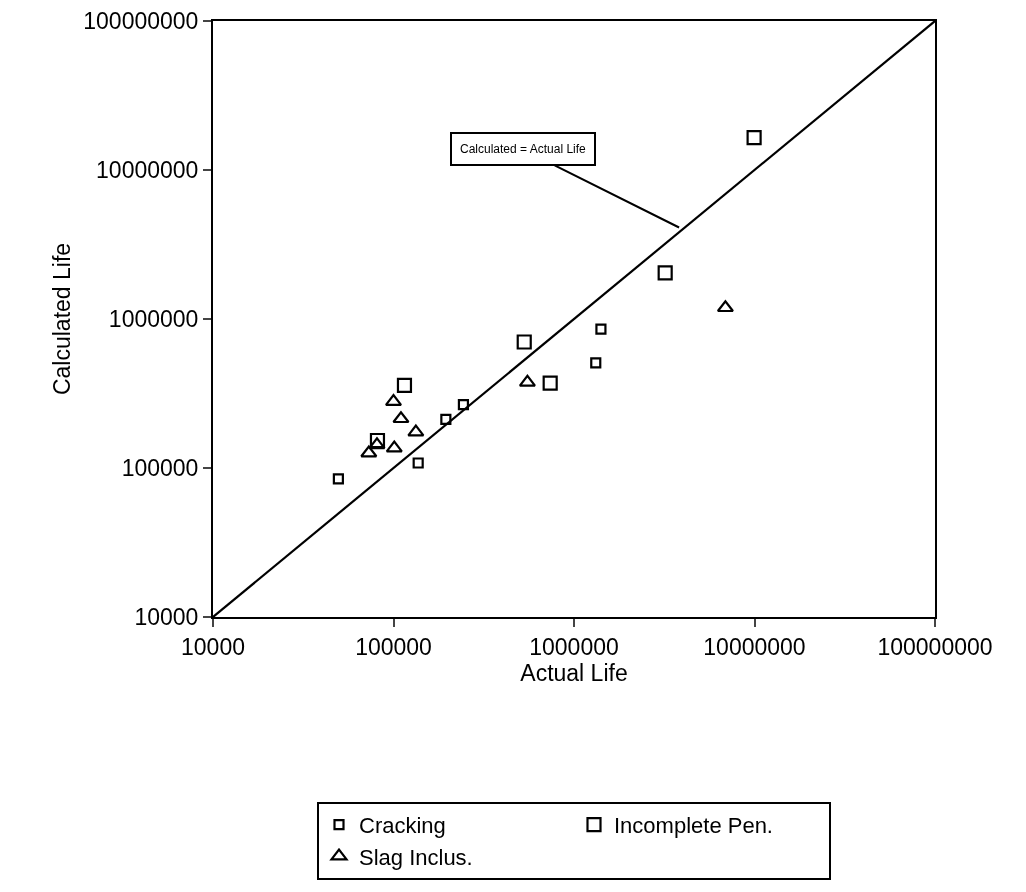  I want to click on x-tick-label: 1000000, so click(574, 646).